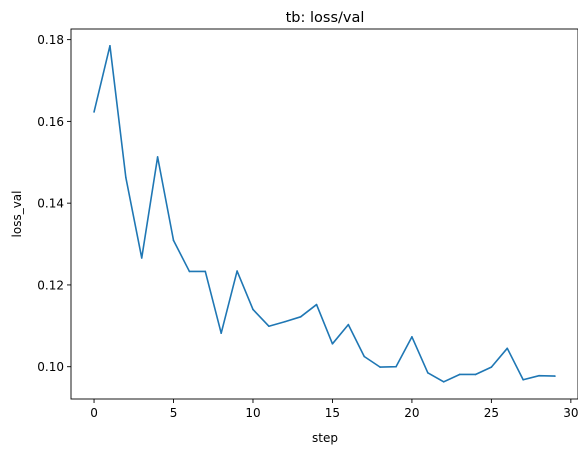 The image size is (578, 455). What do you see at coordinates (325, 438) in the screenshot?
I see `x-axis-label: step` at bounding box center [325, 438].